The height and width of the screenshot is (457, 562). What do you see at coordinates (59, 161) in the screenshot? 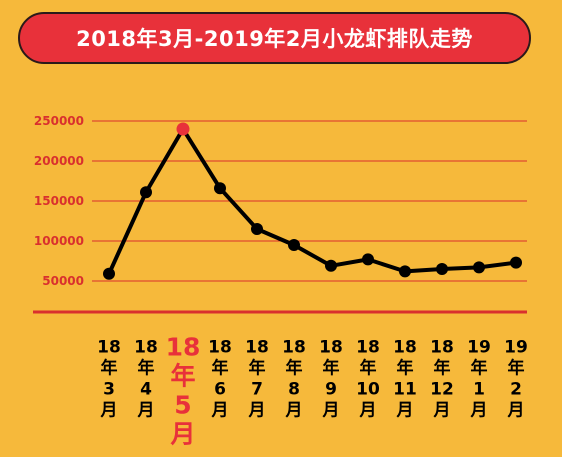
I see `y-tick-label: 200000` at bounding box center [59, 161].